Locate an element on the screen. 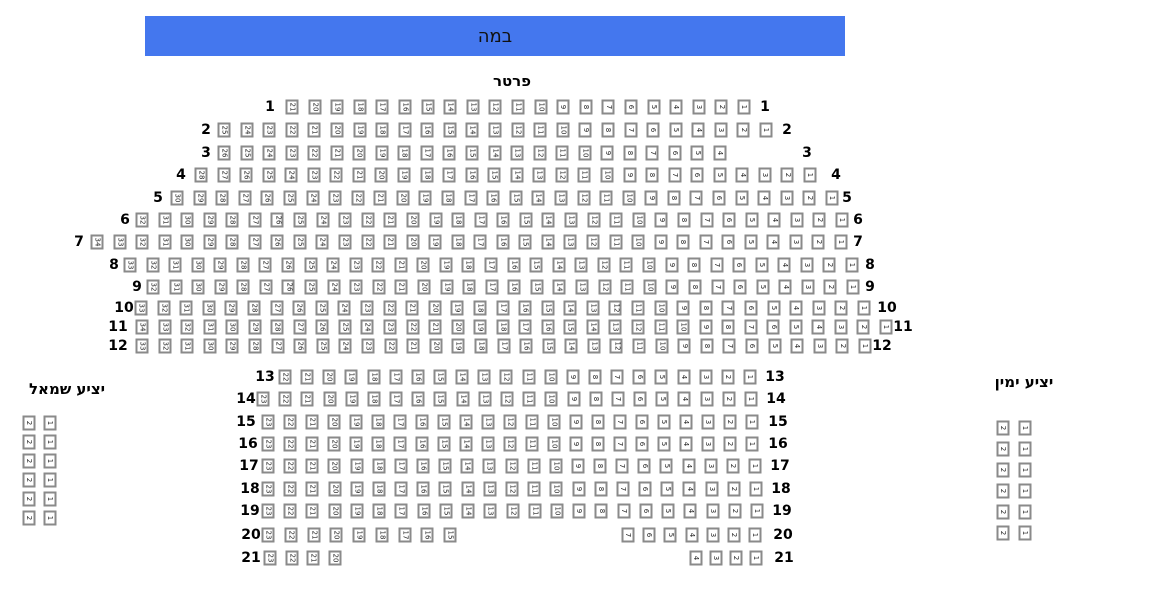  seat: 26 is located at coordinates (277, 242).